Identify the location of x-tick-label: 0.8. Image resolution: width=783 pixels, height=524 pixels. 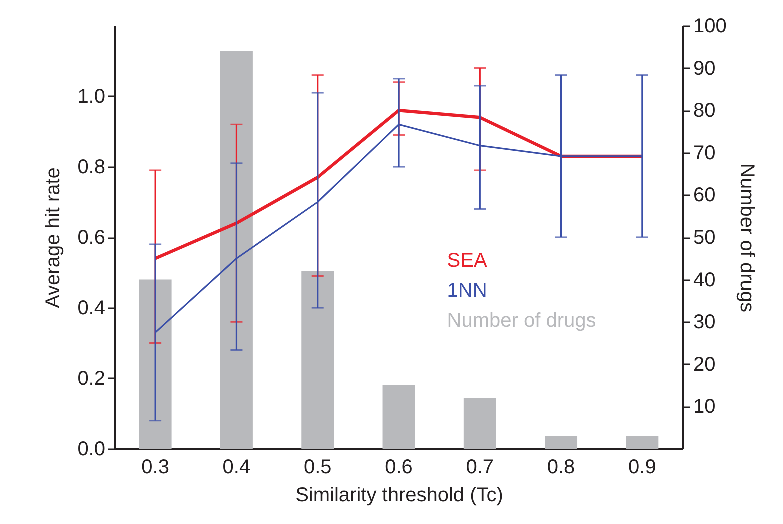
(561, 467).